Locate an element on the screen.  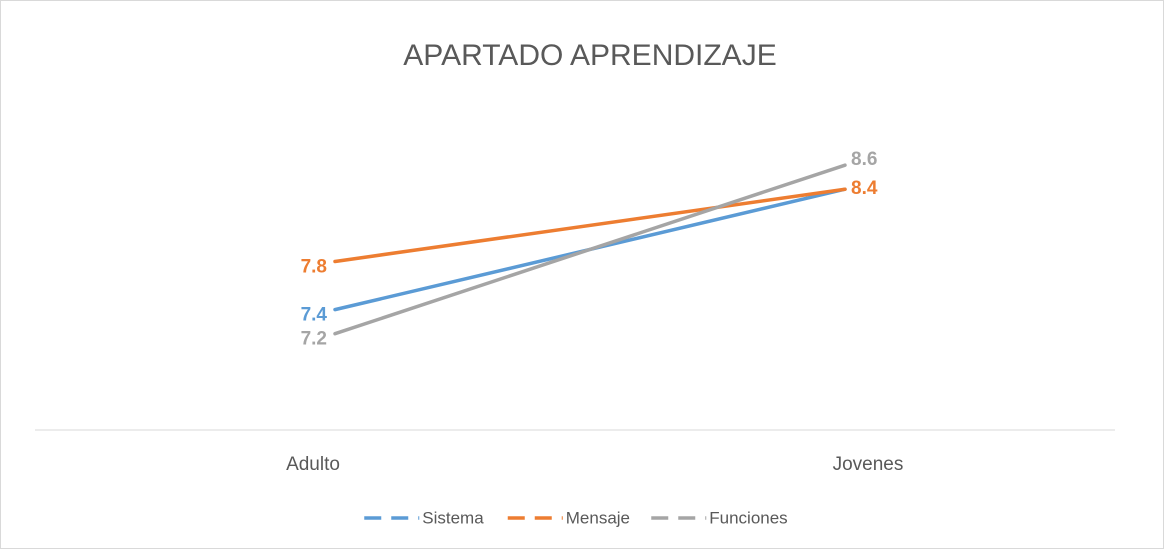
data-label: 7.2 is located at coordinates (314, 339).